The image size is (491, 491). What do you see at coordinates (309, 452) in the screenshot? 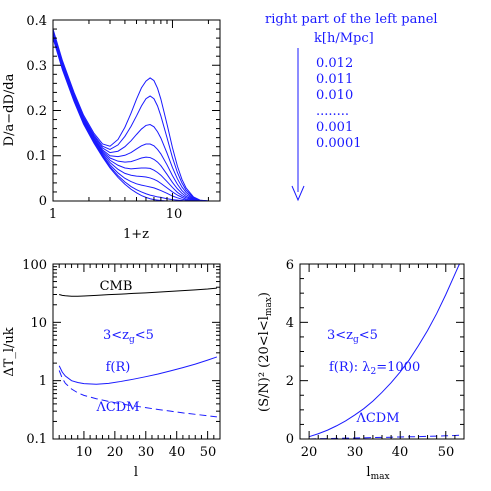
I see `snr-xtick-20: 20` at bounding box center [309, 452].